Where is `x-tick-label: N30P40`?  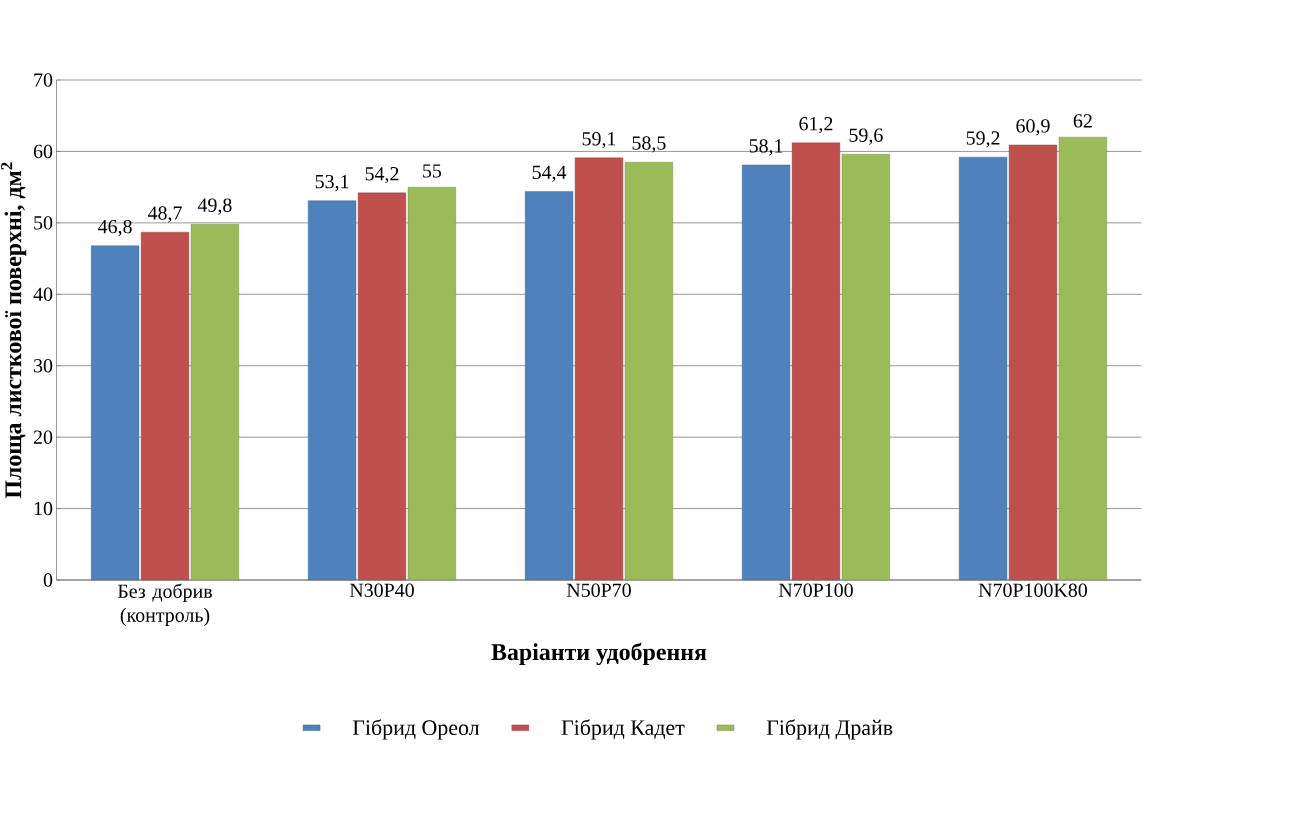
x-tick-label: N30P40 is located at coordinates (381, 590).